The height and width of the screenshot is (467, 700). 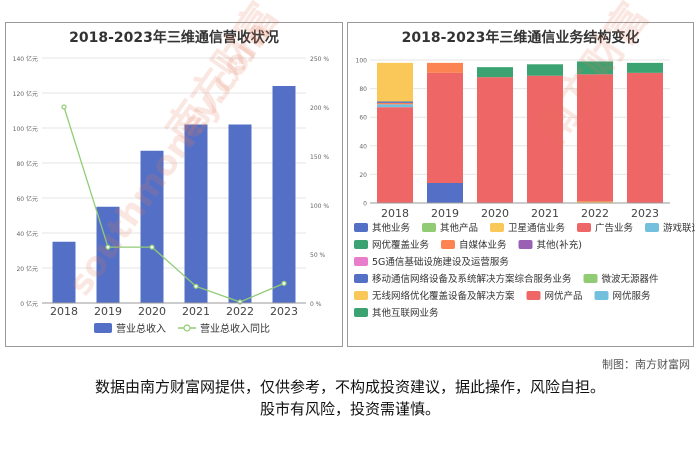 I want to click on structure-chart-title: 2018-2023年三维通信业务结构变化, so click(x=520, y=38).